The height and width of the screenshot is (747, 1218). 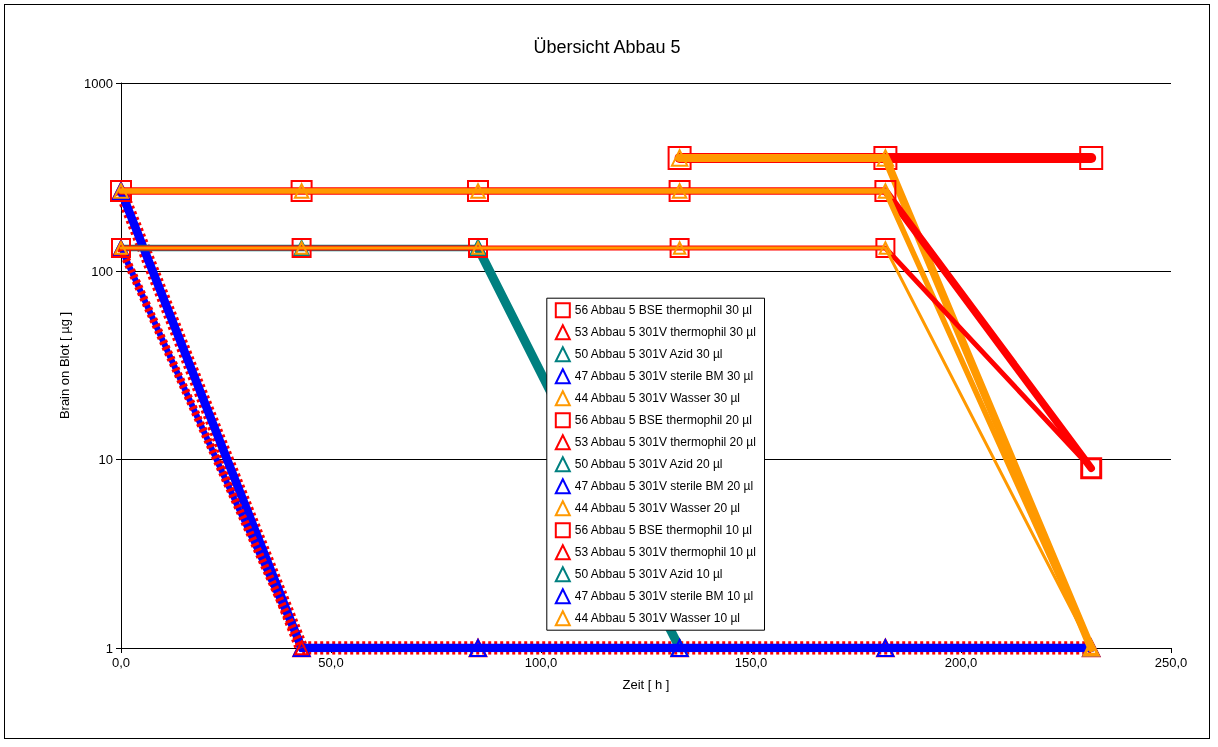 What do you see at coordinates (663, 310) in the screenshot?
I see `legend-label: 56 Abbau 5 BSE thermophil 30 µl` at bounding box center [663, 310].